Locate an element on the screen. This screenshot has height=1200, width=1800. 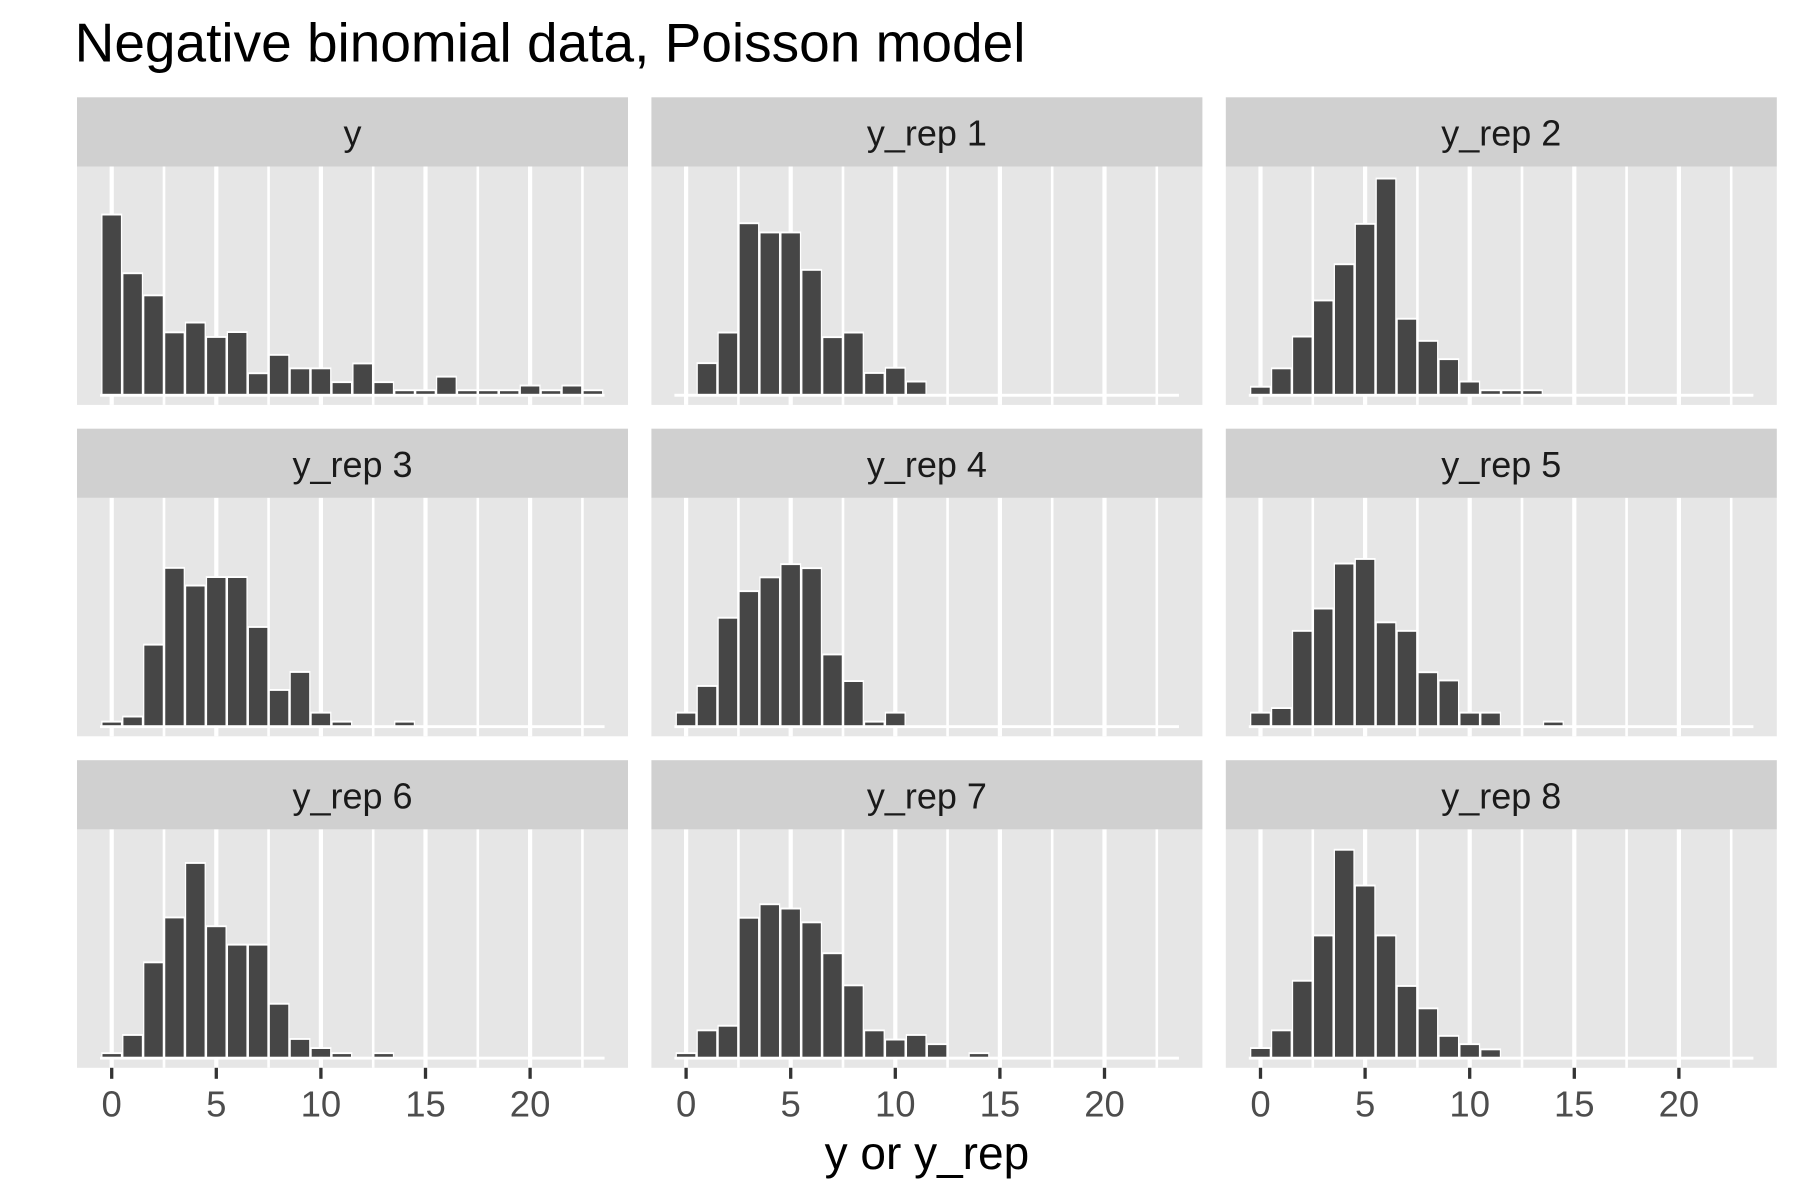
svg-text: y is located at coordinates (353, 132).